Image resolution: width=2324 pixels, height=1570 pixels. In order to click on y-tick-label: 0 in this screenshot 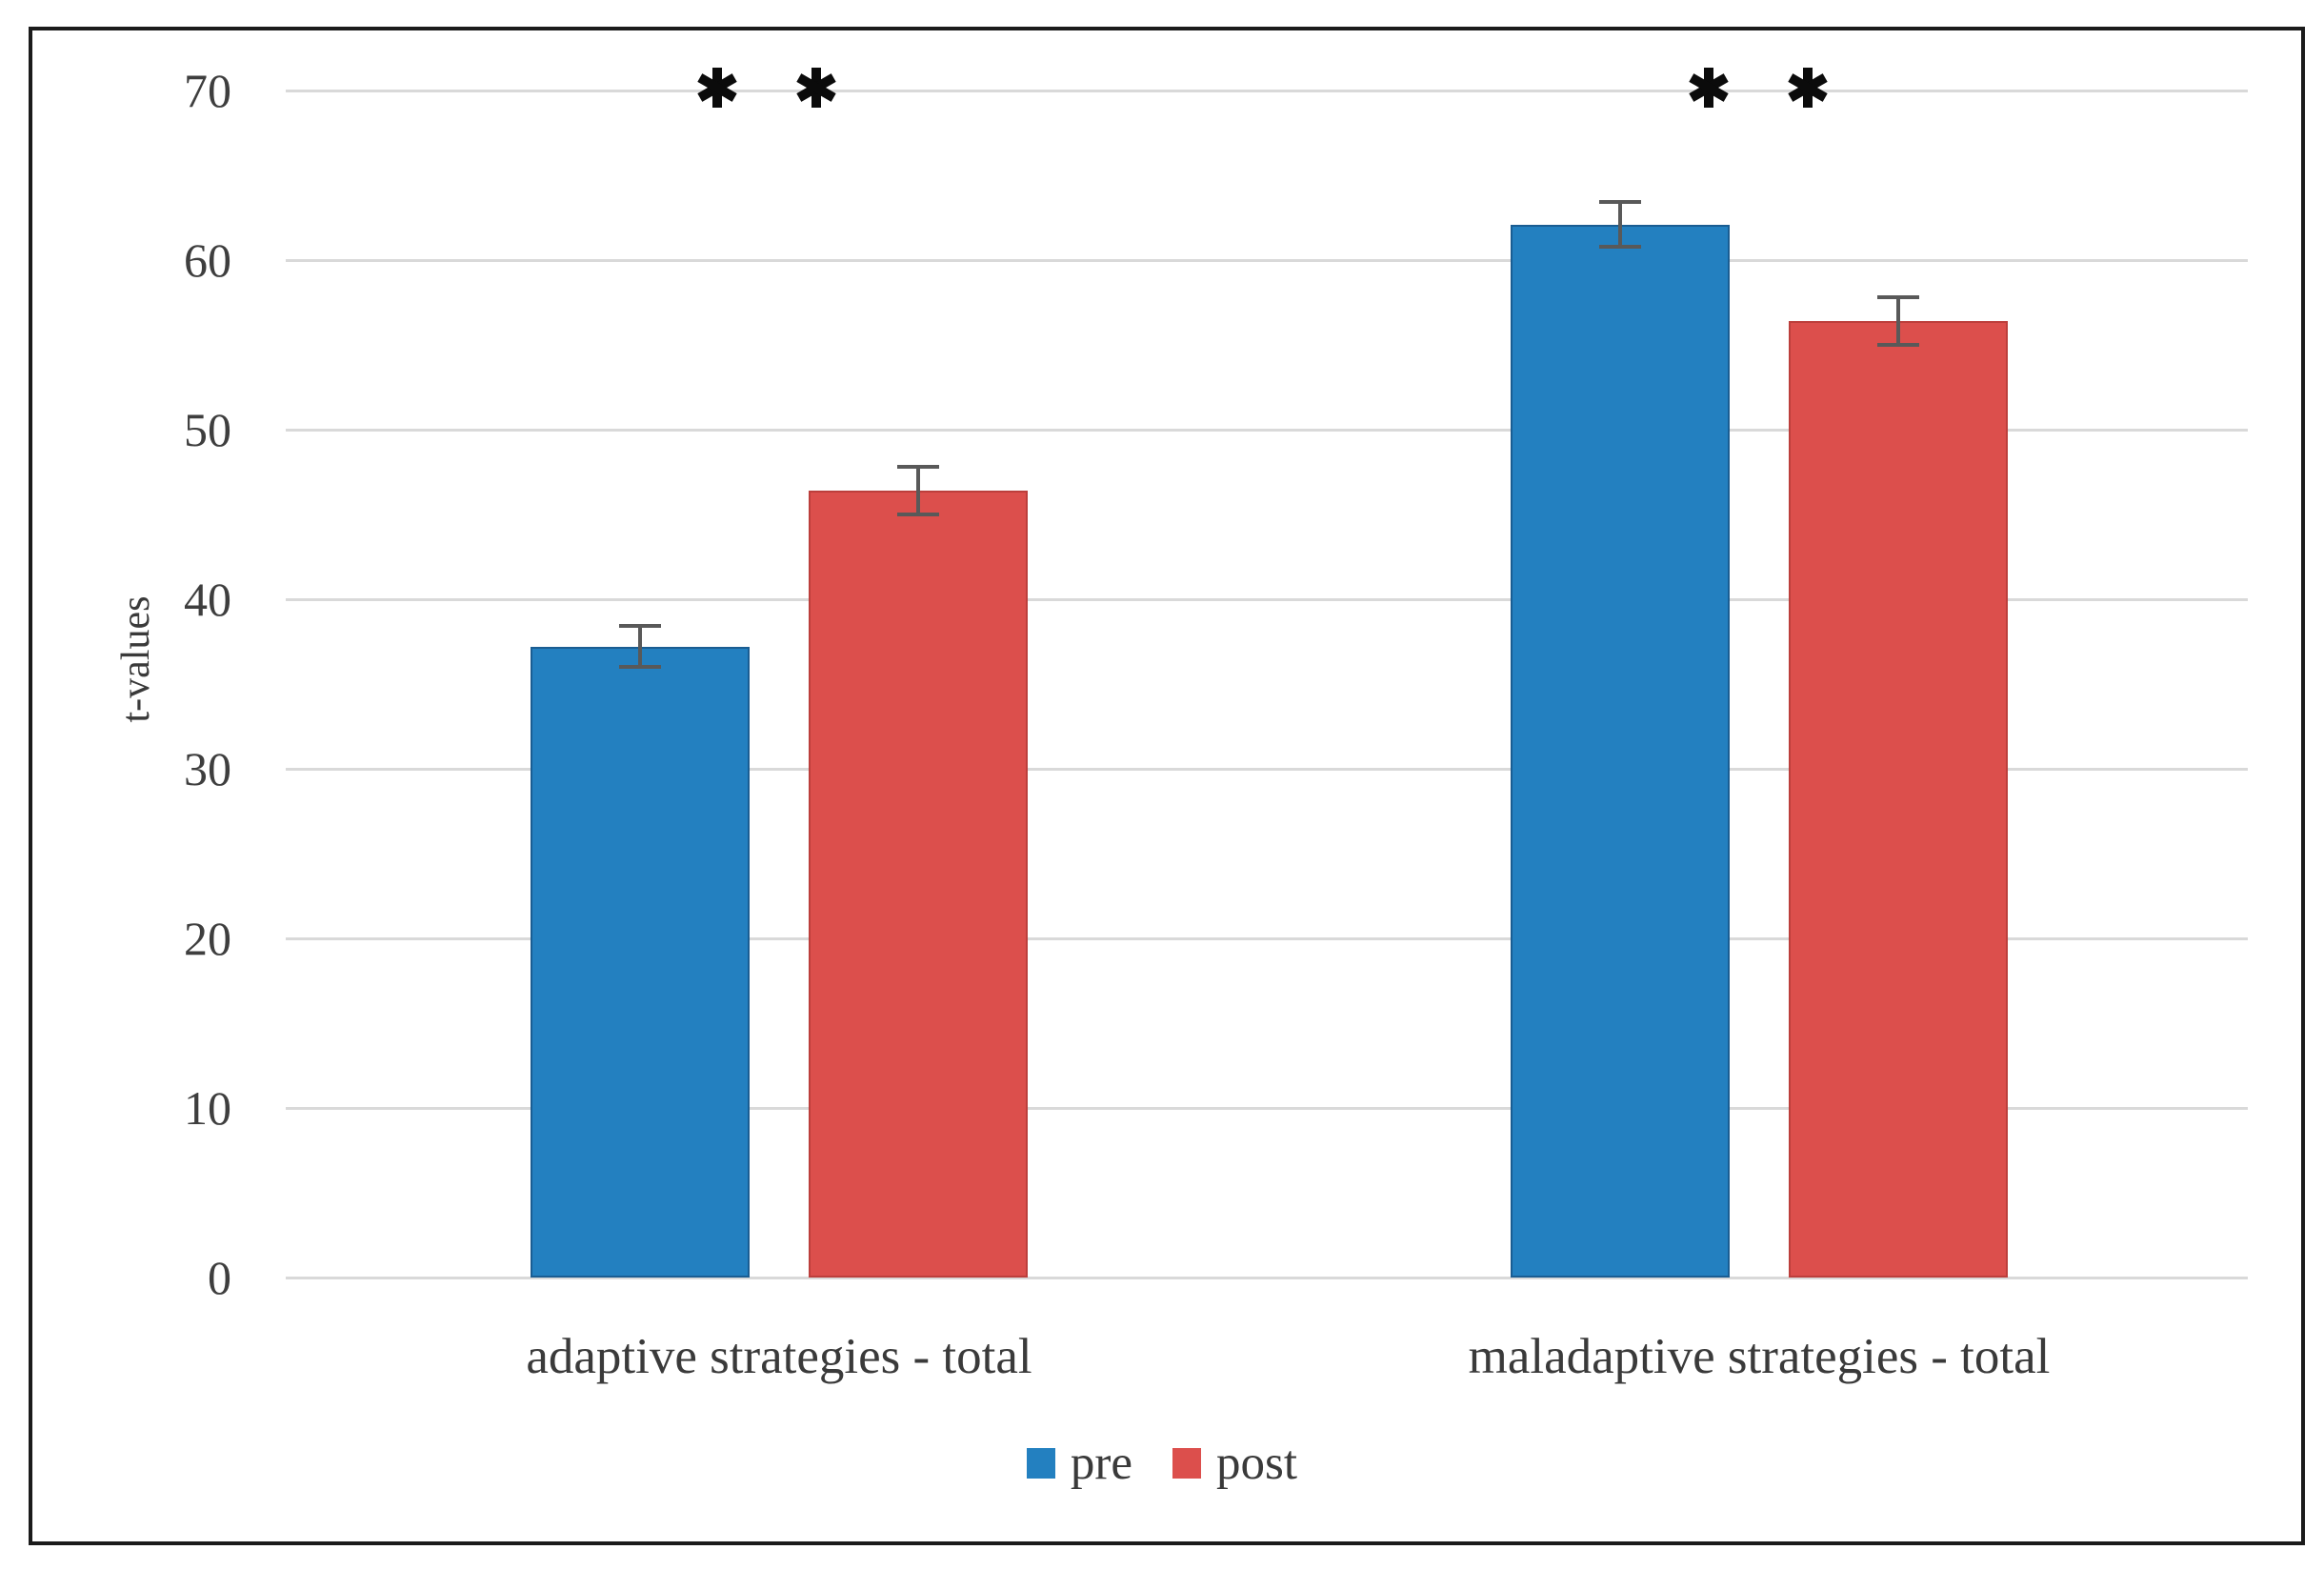, I will do `click(219, 1277)`.